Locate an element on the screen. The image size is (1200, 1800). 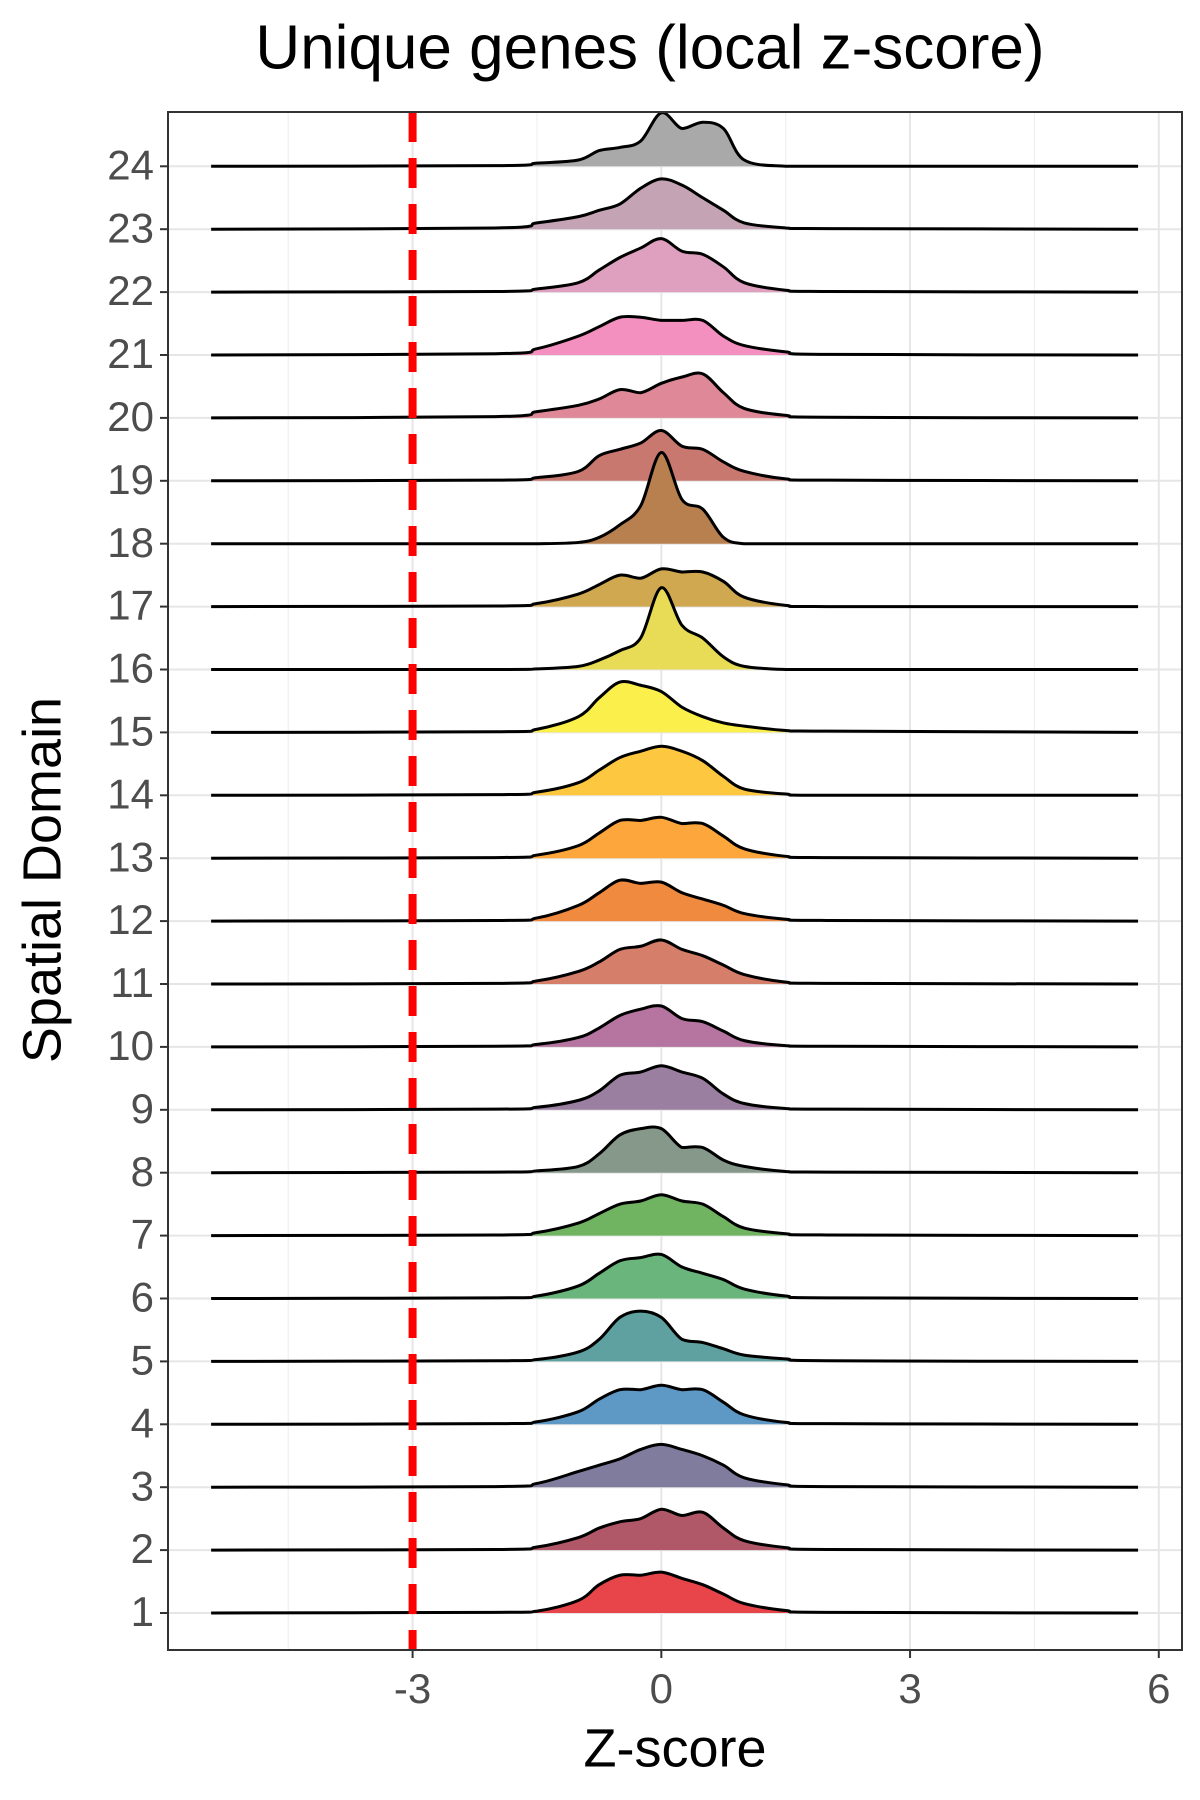
y-tick-label: 20 is located at coordinates (130, 416).